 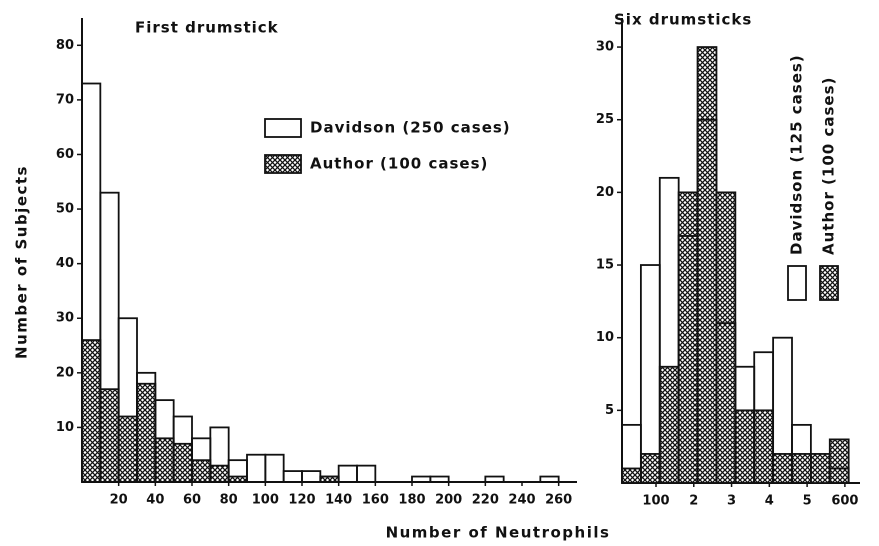 I want to click on y-tick-label: 40, so click(x=65, y=263).